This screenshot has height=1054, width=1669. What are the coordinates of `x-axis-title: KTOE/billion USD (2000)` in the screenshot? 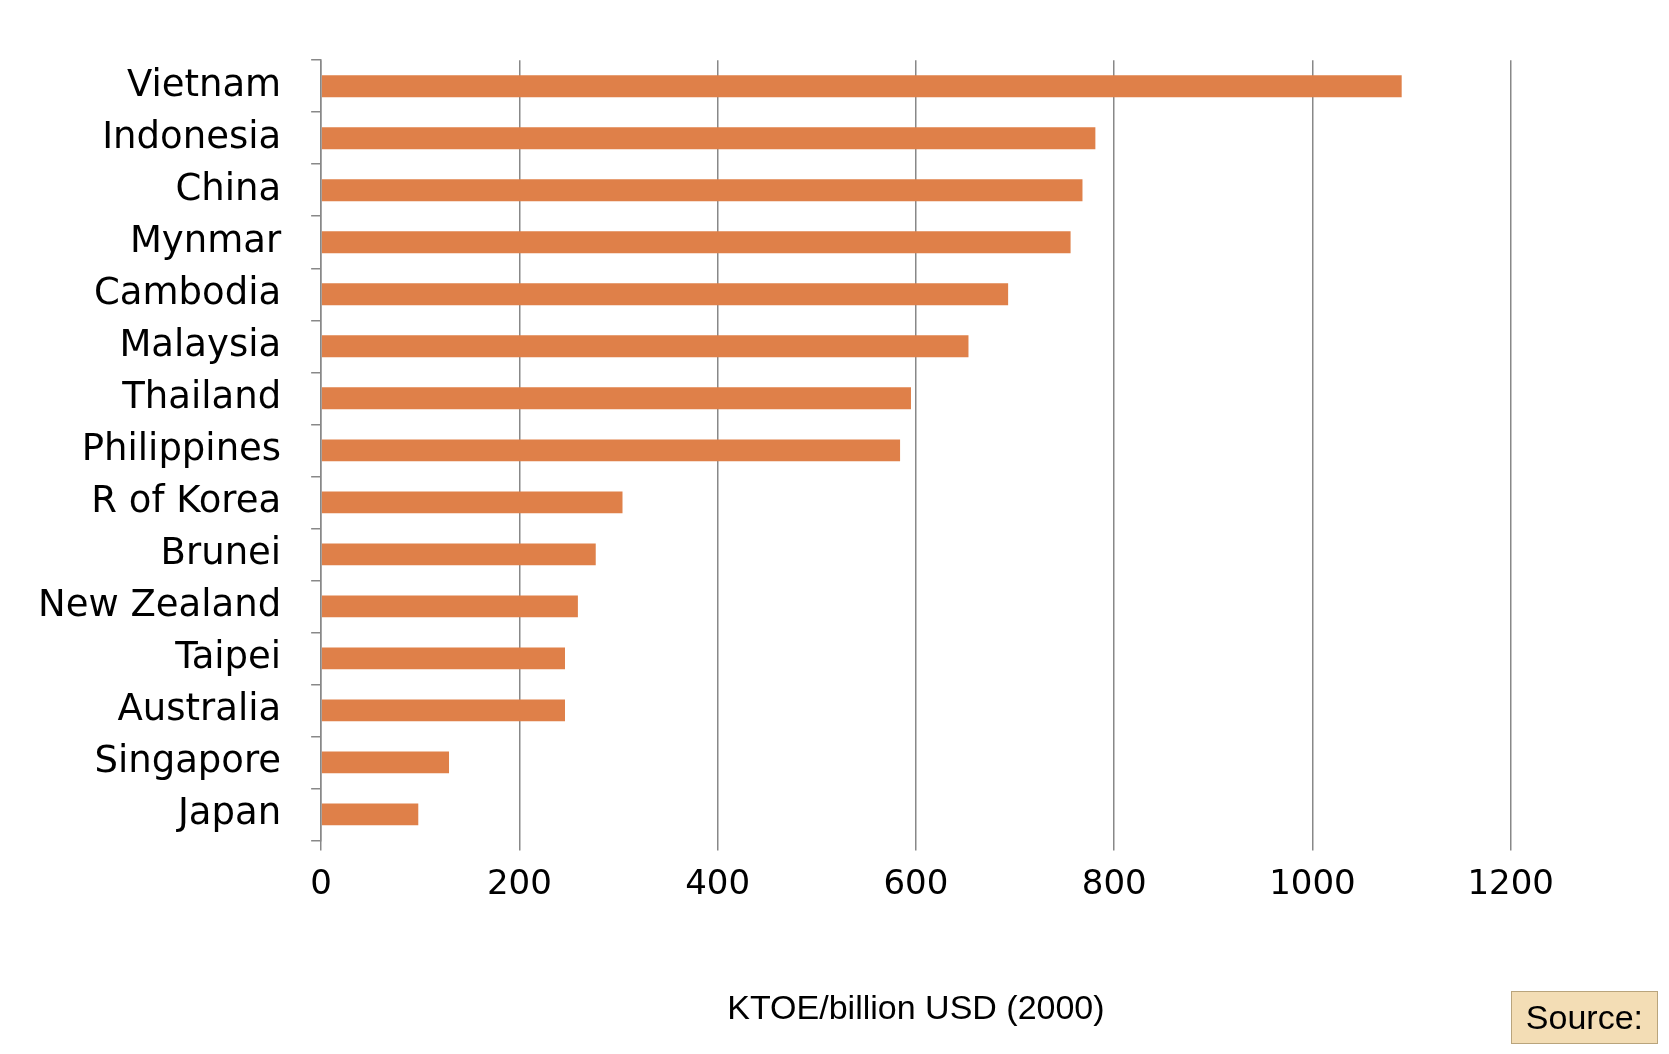 It's located at (916, 1006).